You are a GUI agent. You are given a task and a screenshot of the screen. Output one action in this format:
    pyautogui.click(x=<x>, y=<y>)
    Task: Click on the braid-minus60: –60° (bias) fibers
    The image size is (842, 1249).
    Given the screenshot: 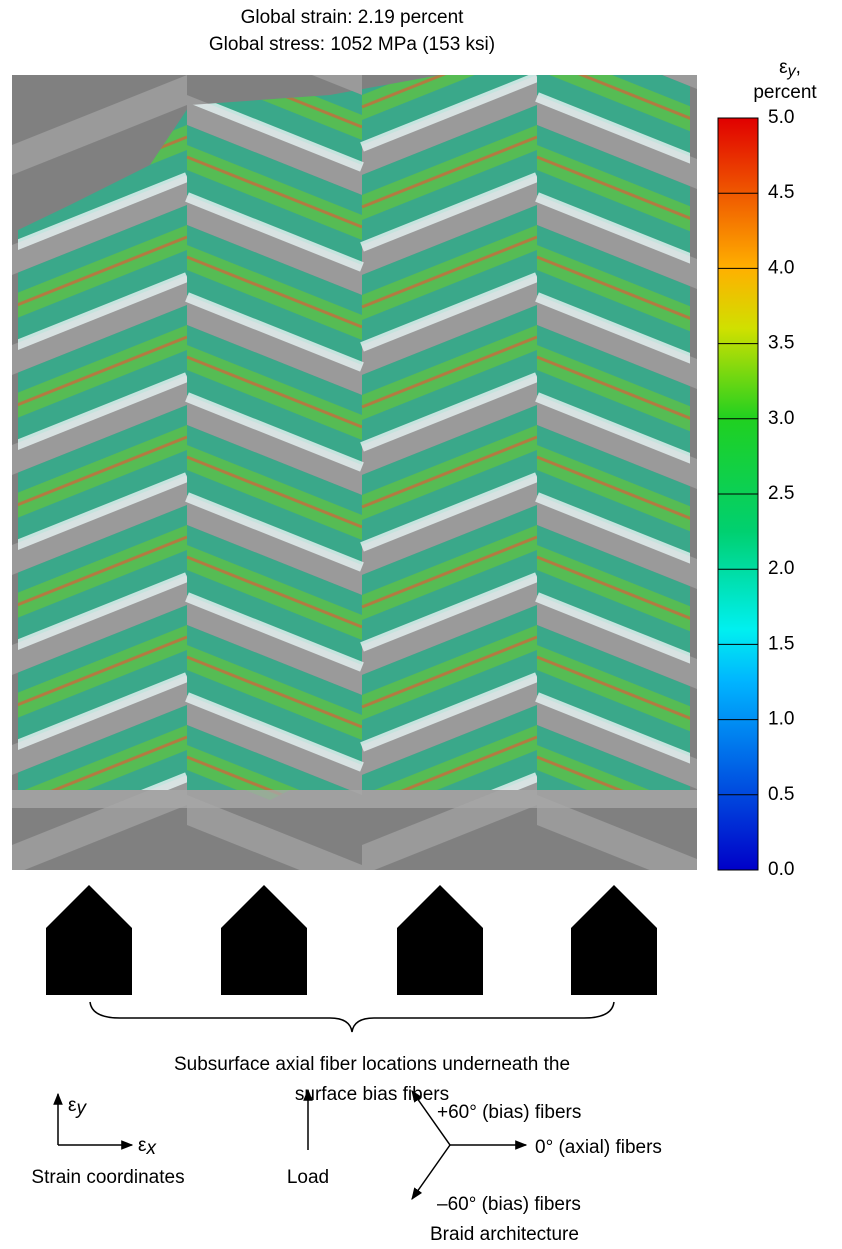 What is the action you would take?
    pyautogui.click(x=509, y=1204)
    